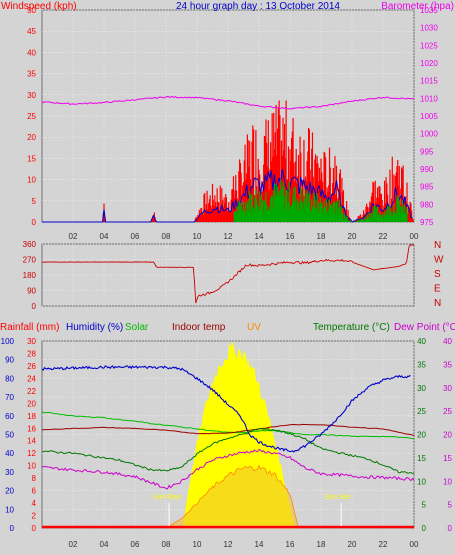 The height and width of the screenshot is (555, 455). What do you see at coordinates (34, 478) in the screenshot?
I see `rainfall-tick-label: 8` at bounding box center [34, 478].